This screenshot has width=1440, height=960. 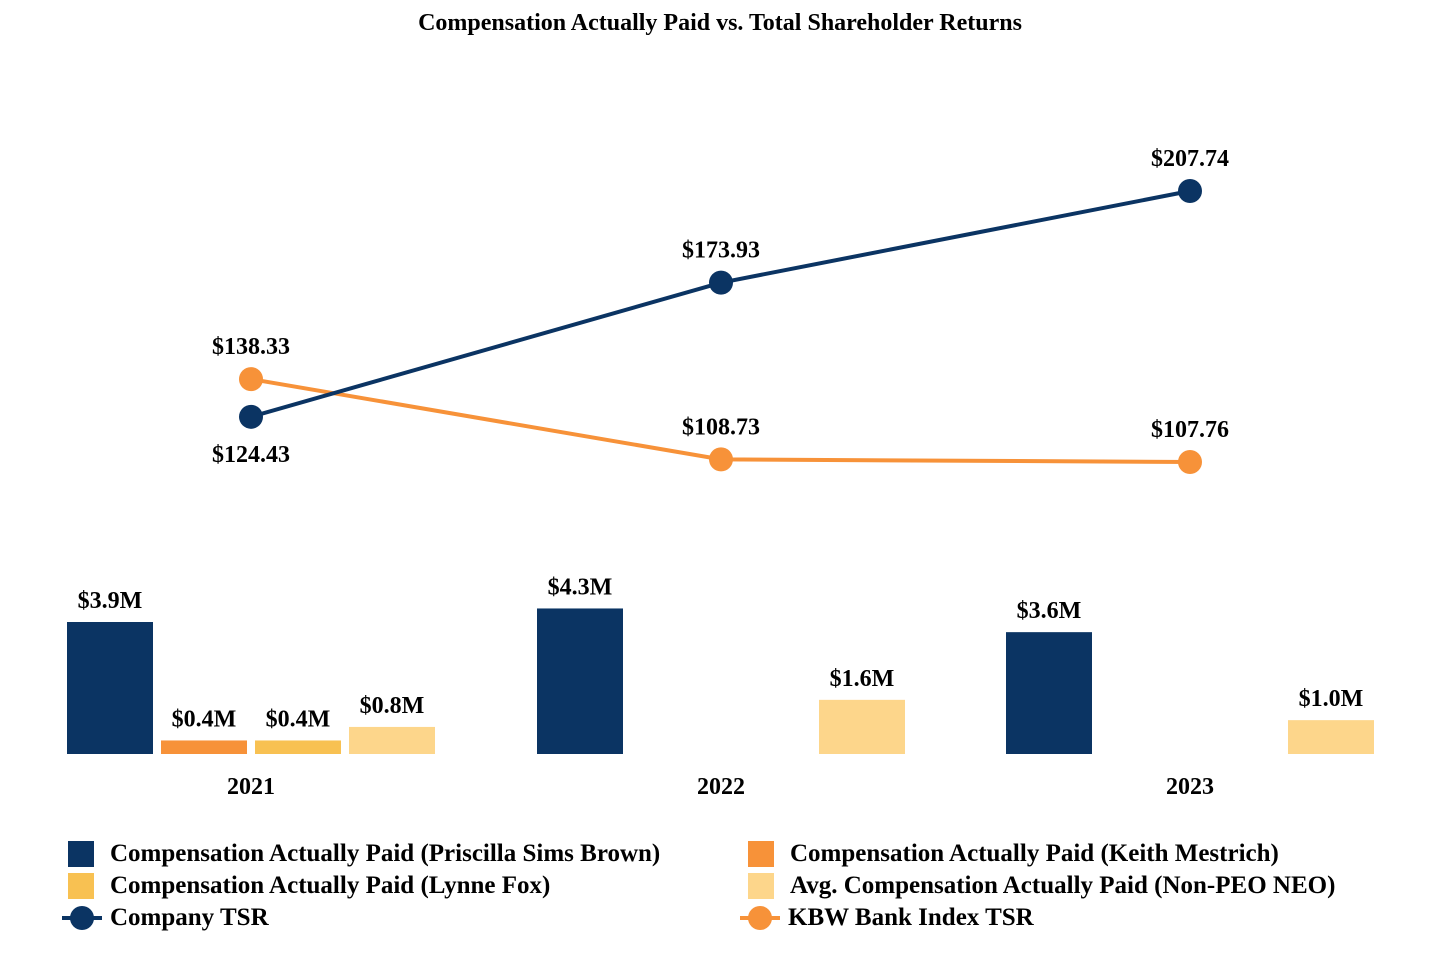 I want to click on point-company-tsr-2021, so click(x=251, y=416).